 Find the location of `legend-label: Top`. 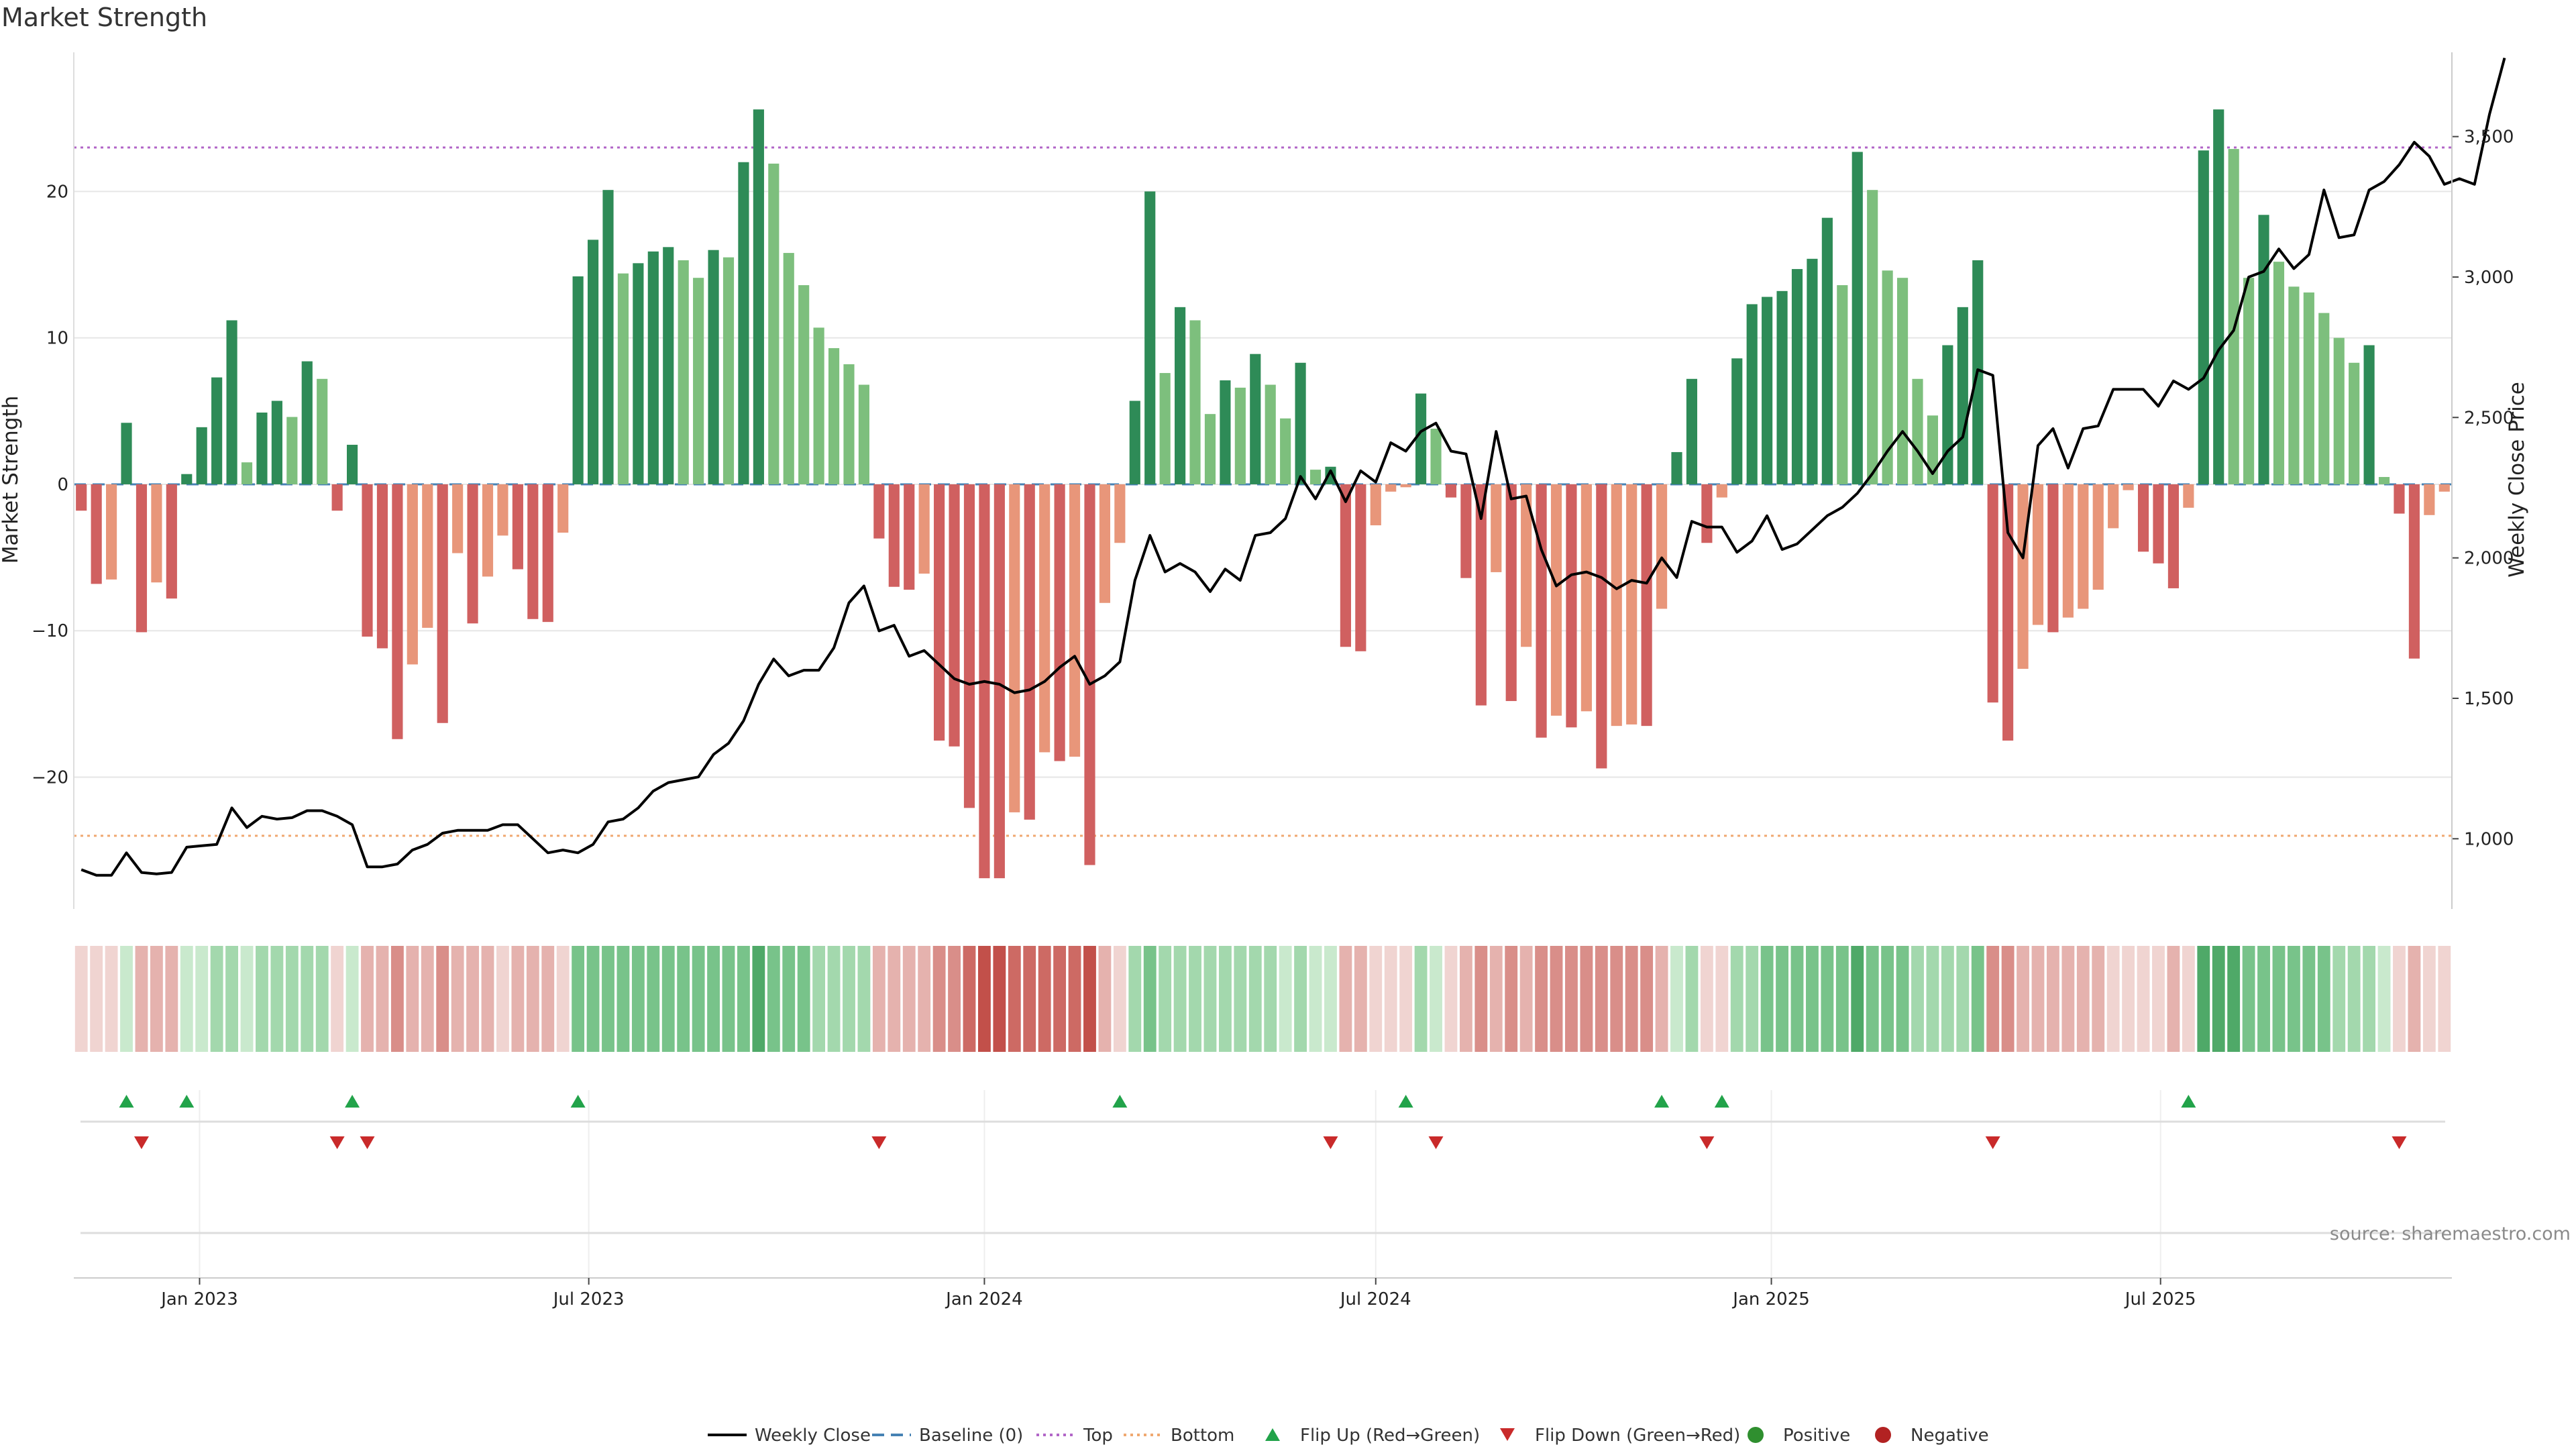

legend-label: Top is located at coordinates (1098, 1436).